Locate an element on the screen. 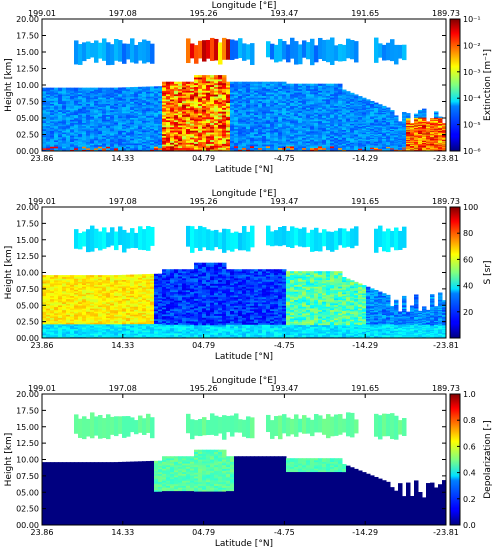  colorbar-label: S [sr] is located at coordinates (488, 273).